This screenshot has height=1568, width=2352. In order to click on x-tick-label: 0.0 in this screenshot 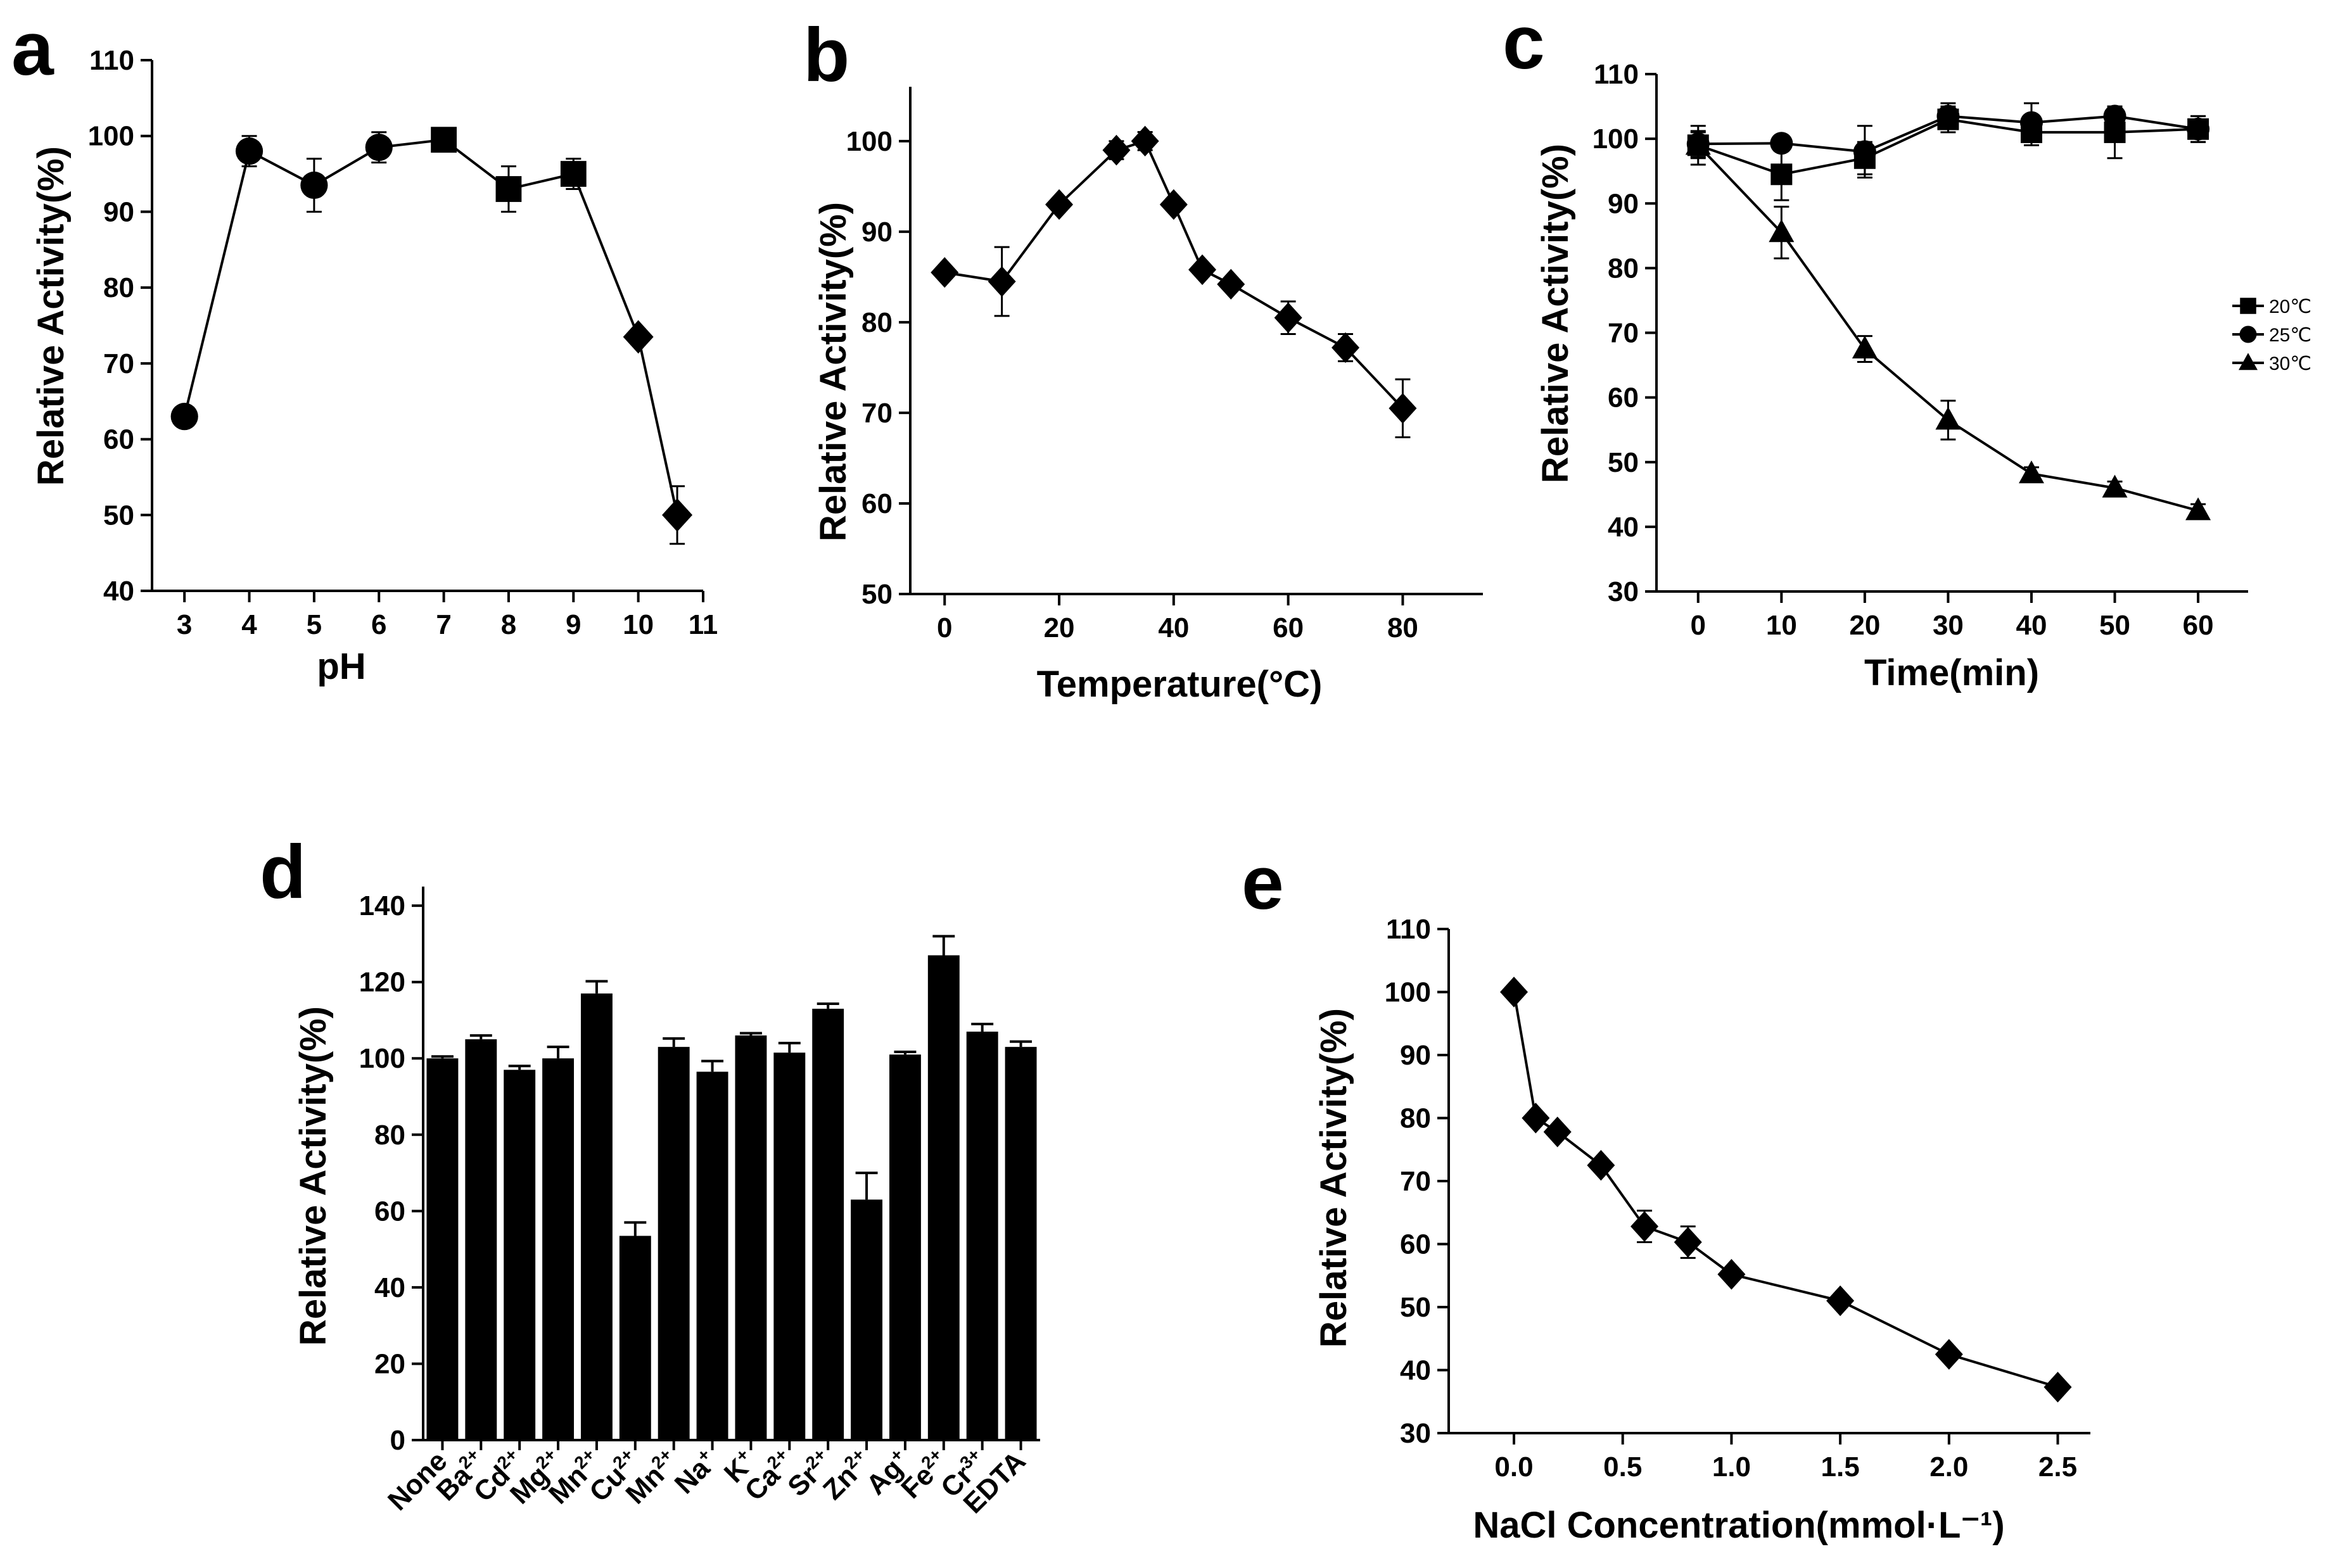, I will do `click(1514, 1467)`.